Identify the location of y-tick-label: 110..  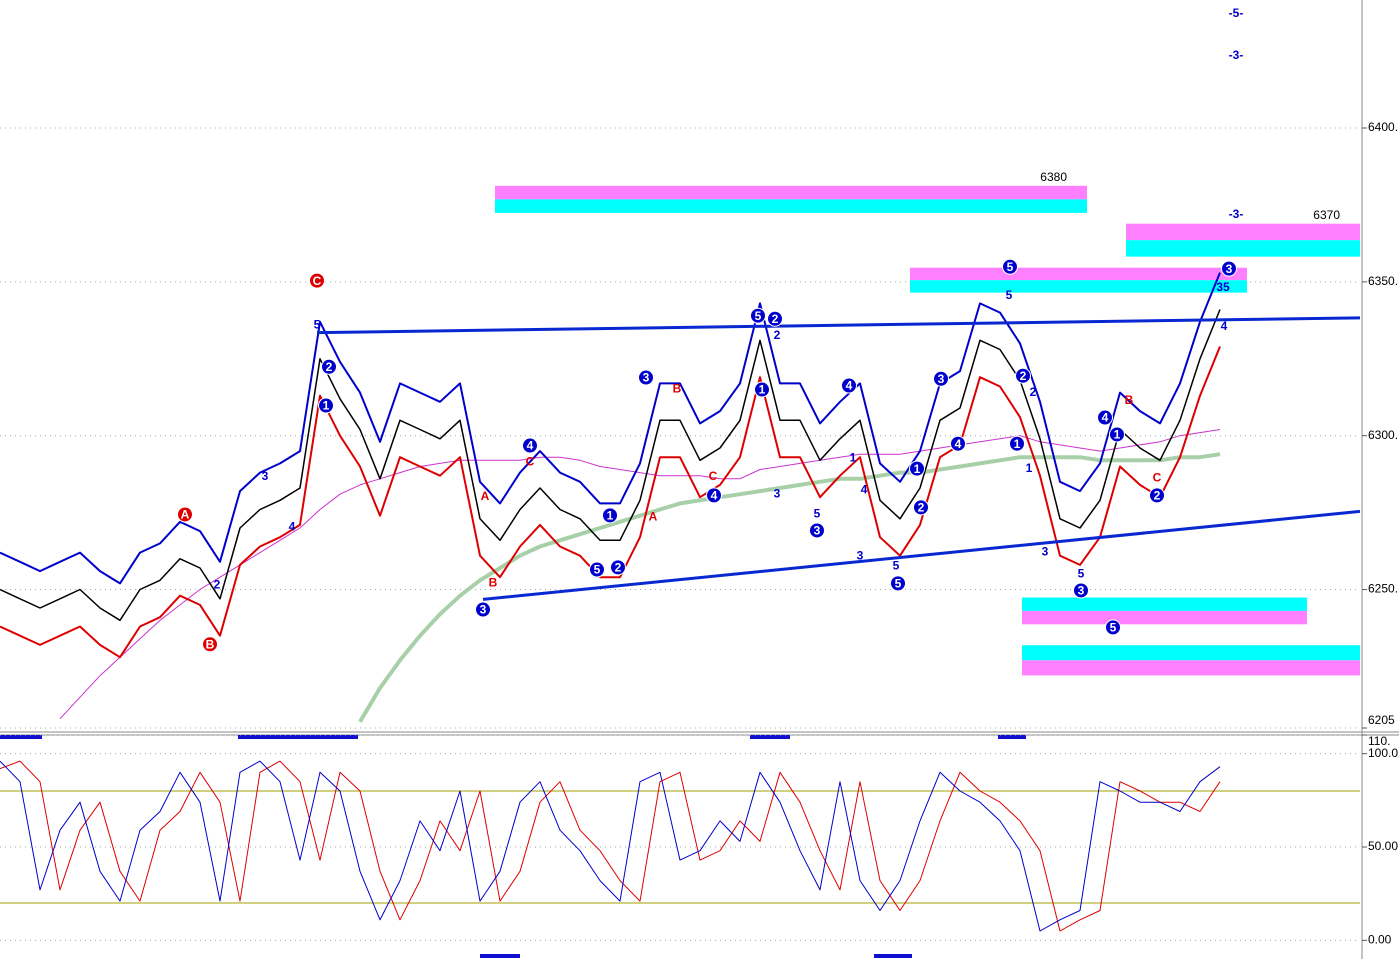
(1379, 741).